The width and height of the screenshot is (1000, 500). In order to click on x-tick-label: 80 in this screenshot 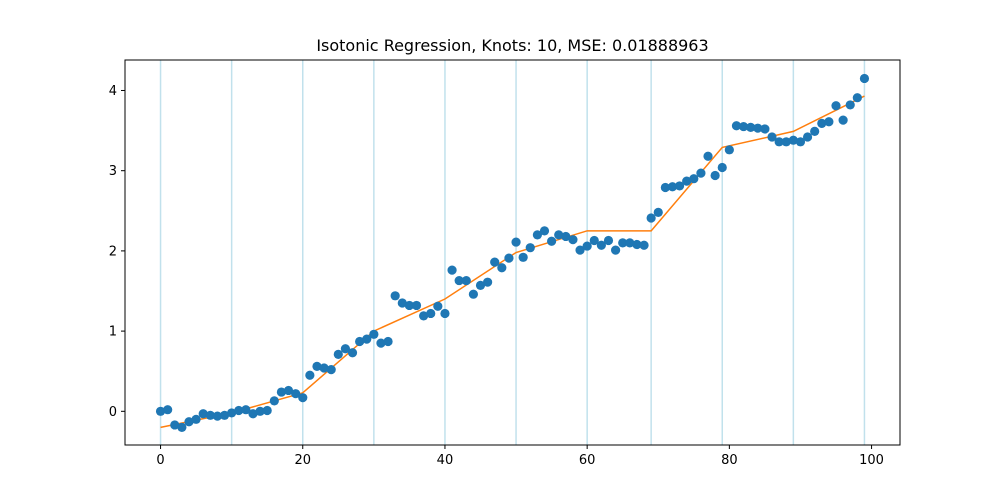, I will do `click(729, 460)`.